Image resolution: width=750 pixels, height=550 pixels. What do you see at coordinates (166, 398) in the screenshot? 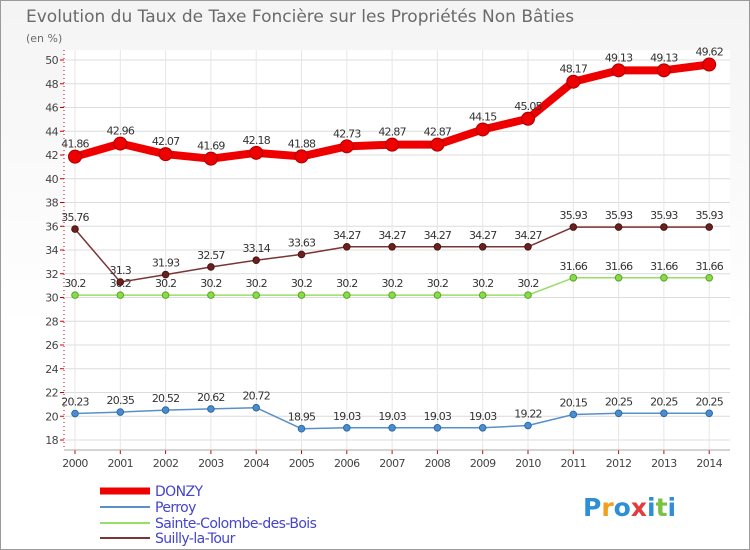
I see `data-label: 20.52` at bounding box center [166, 398].